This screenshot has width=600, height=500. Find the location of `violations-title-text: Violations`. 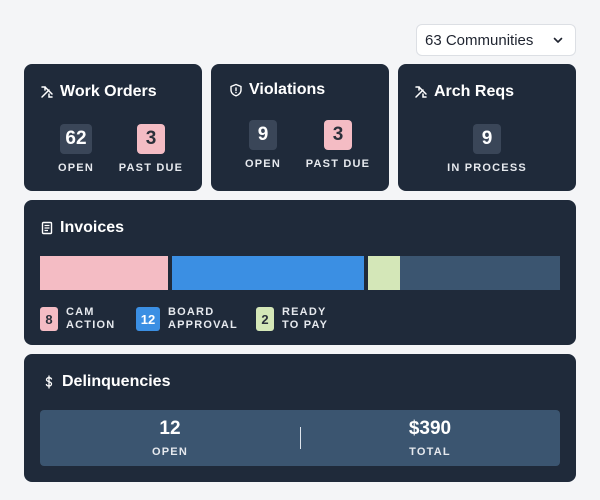

violations-title-text: Violations is located at coordinates (287, 89).